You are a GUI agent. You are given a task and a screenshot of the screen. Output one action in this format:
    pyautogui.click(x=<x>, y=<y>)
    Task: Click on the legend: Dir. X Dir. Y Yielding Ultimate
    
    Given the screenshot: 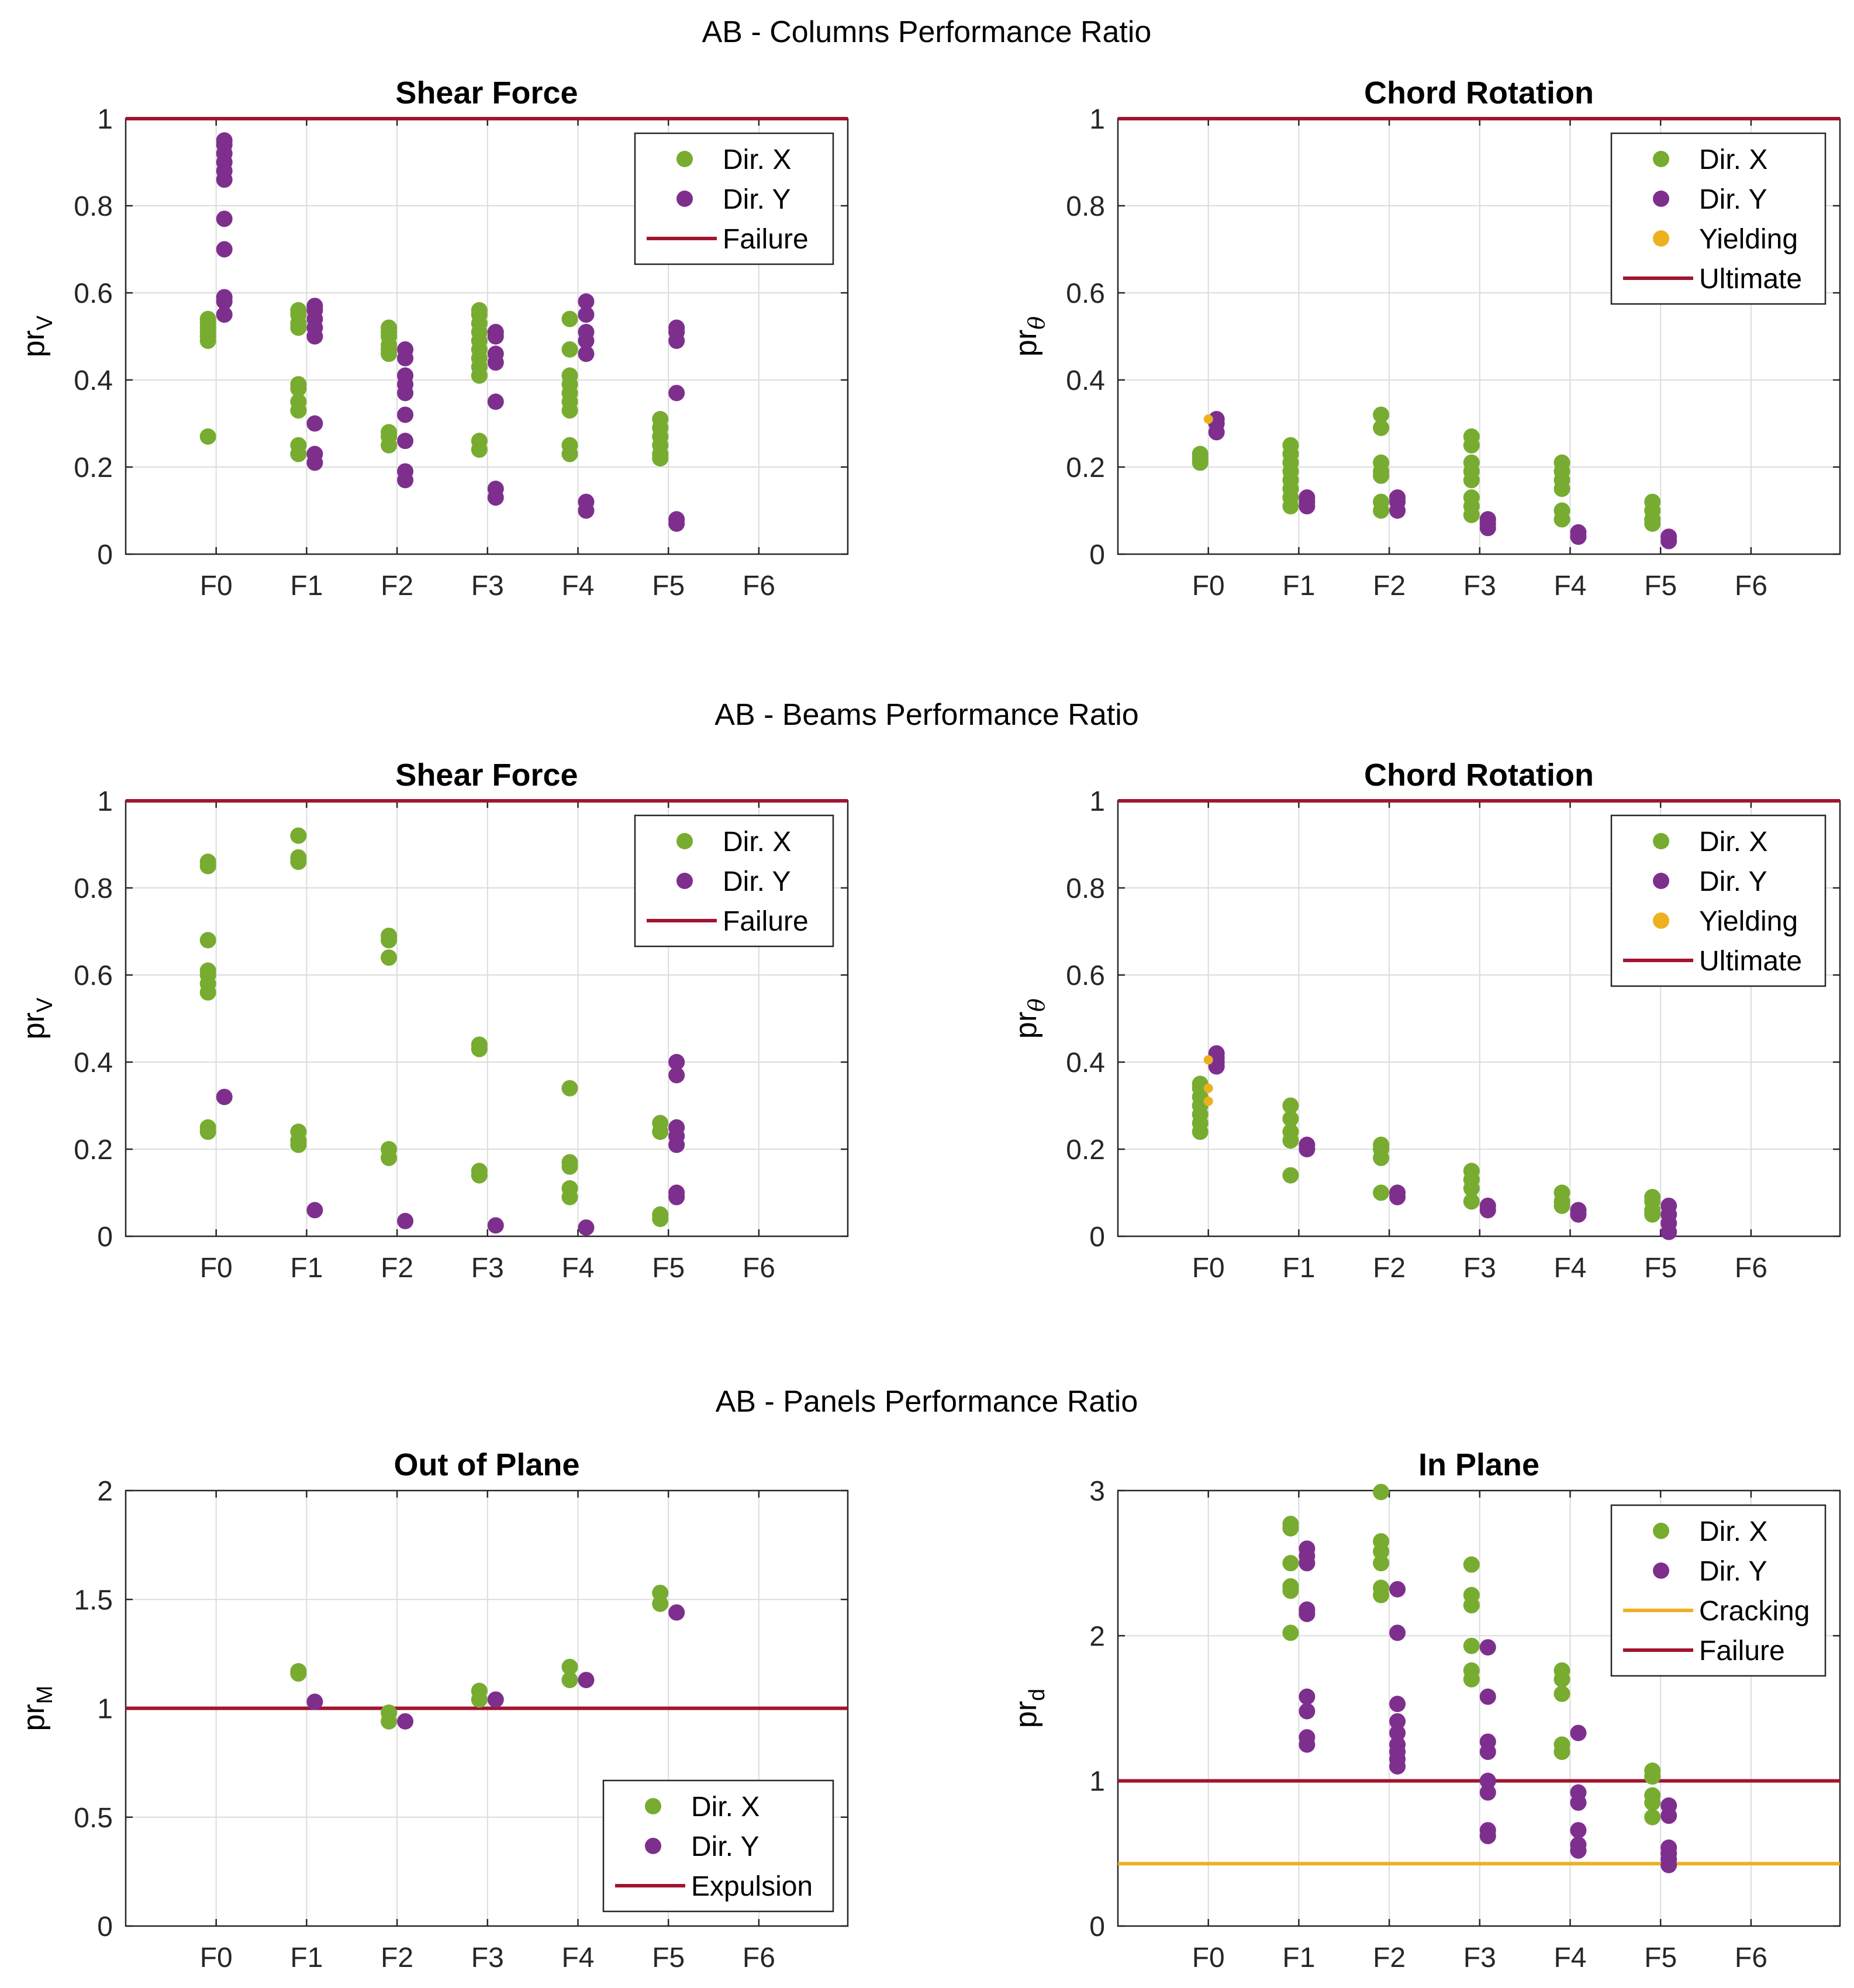 What is the action you would take?
    pyautogui.click(x=1719, y=900)
    